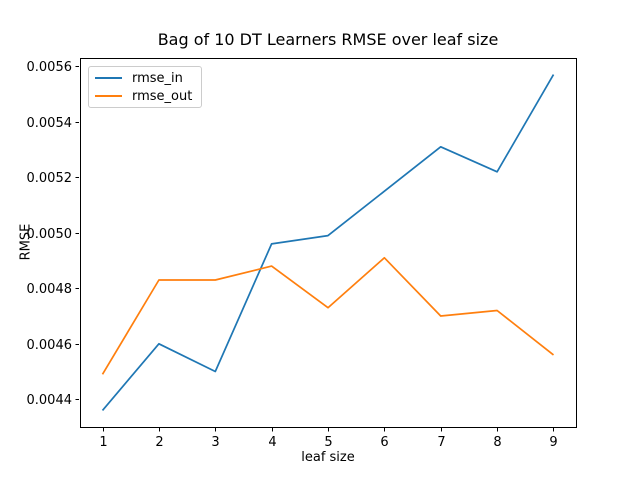 The height and width of the screenshot is (480, 640). Describe the element at coordinates (162, 96) in the screenshot. I see `legend-label-rmse-out: rmse_out` at that location.